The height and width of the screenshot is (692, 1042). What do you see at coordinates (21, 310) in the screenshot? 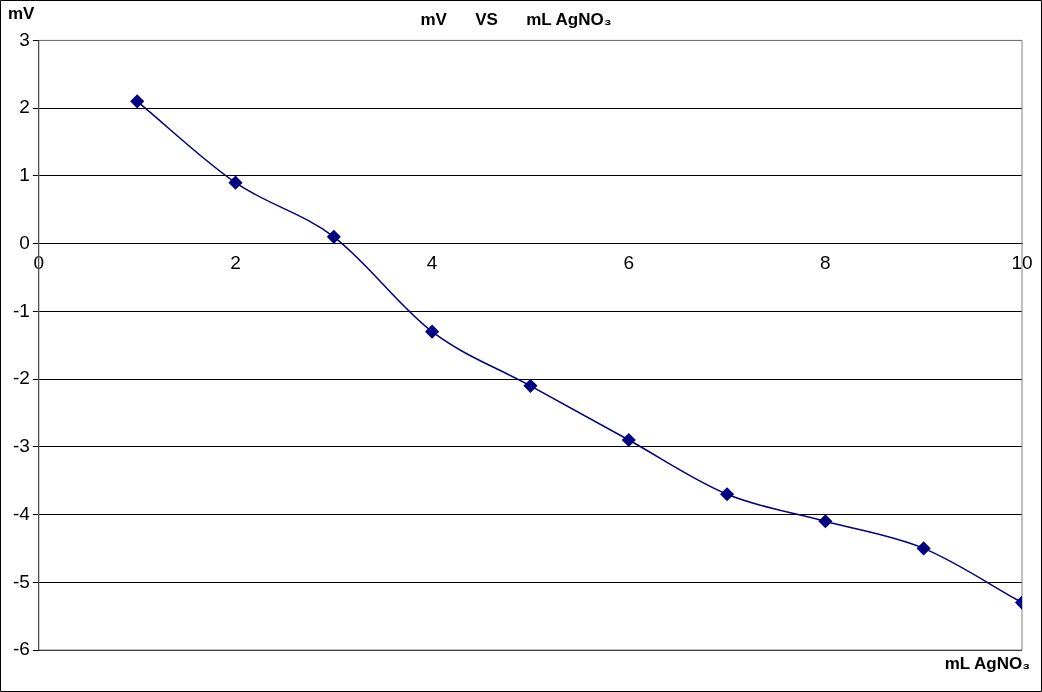
I see `y-tick-label: -1` at bounding box center [21, 310].